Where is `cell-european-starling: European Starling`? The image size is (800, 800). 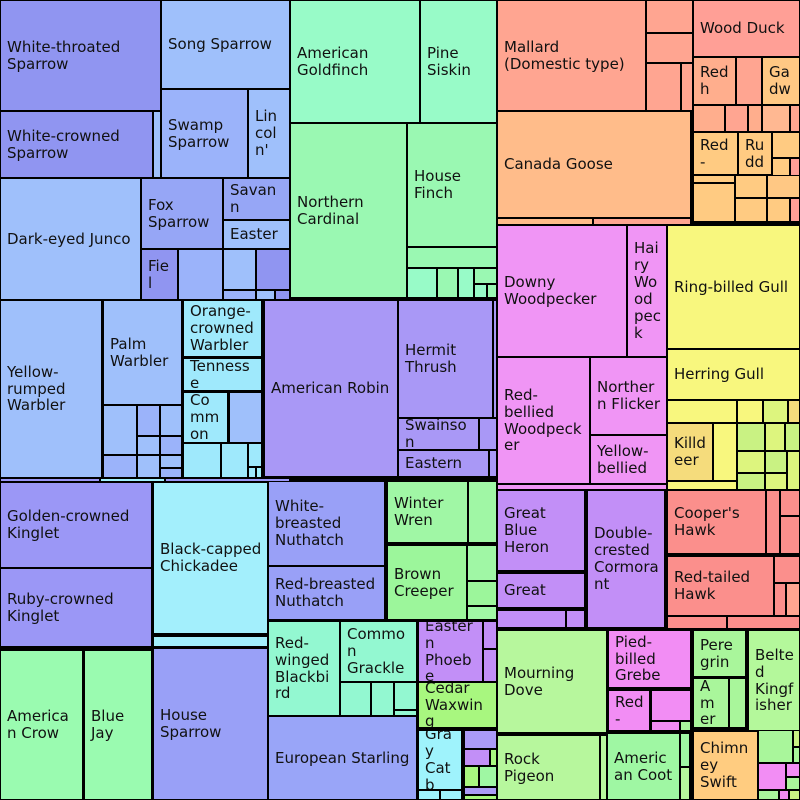
cell-european-starling: European Starling is located at coordinates (342, 758).